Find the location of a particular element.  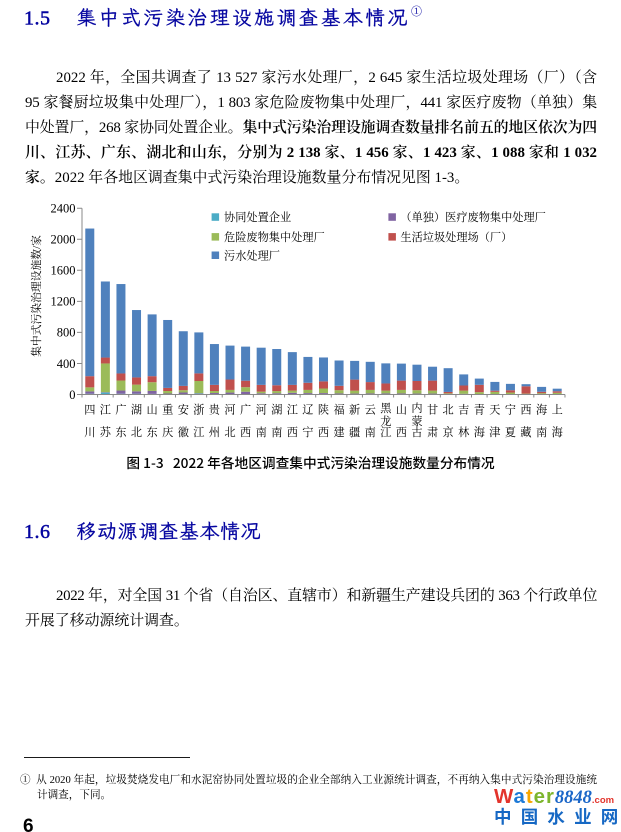

svg-text: 龙 is located at coordinates (385, 421).